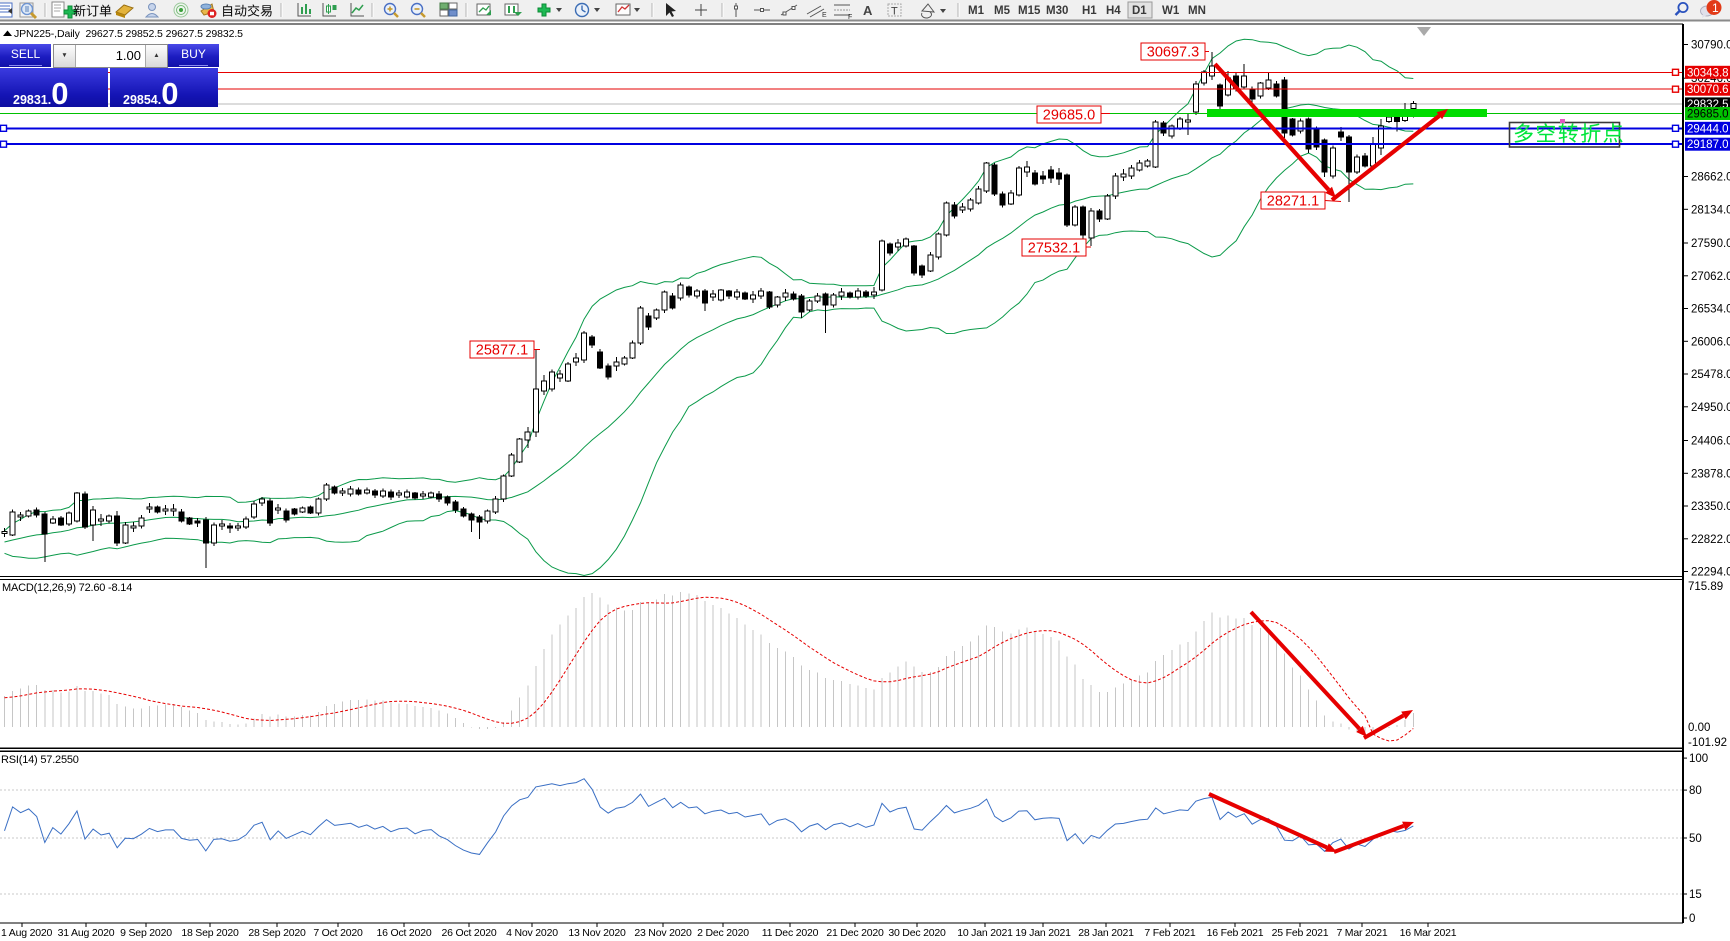 This screenshot has width=1730, height=941. I want to click on svg-text: F, so click(850, 17).